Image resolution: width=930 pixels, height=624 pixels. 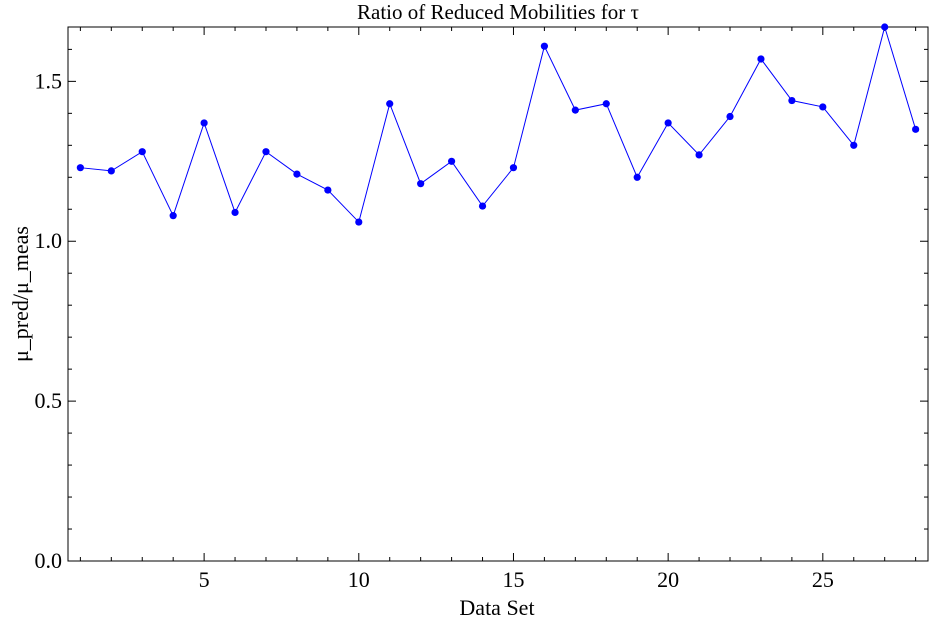 I want to click on y-tick-label: 1.5, so click(x=49, y=80).